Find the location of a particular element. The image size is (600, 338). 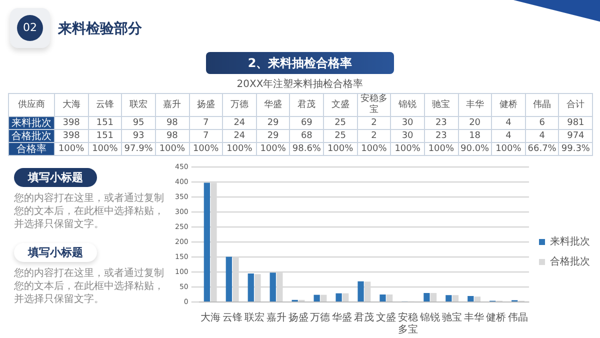

category-label: 丰华 is located at coordinates (475, 105).